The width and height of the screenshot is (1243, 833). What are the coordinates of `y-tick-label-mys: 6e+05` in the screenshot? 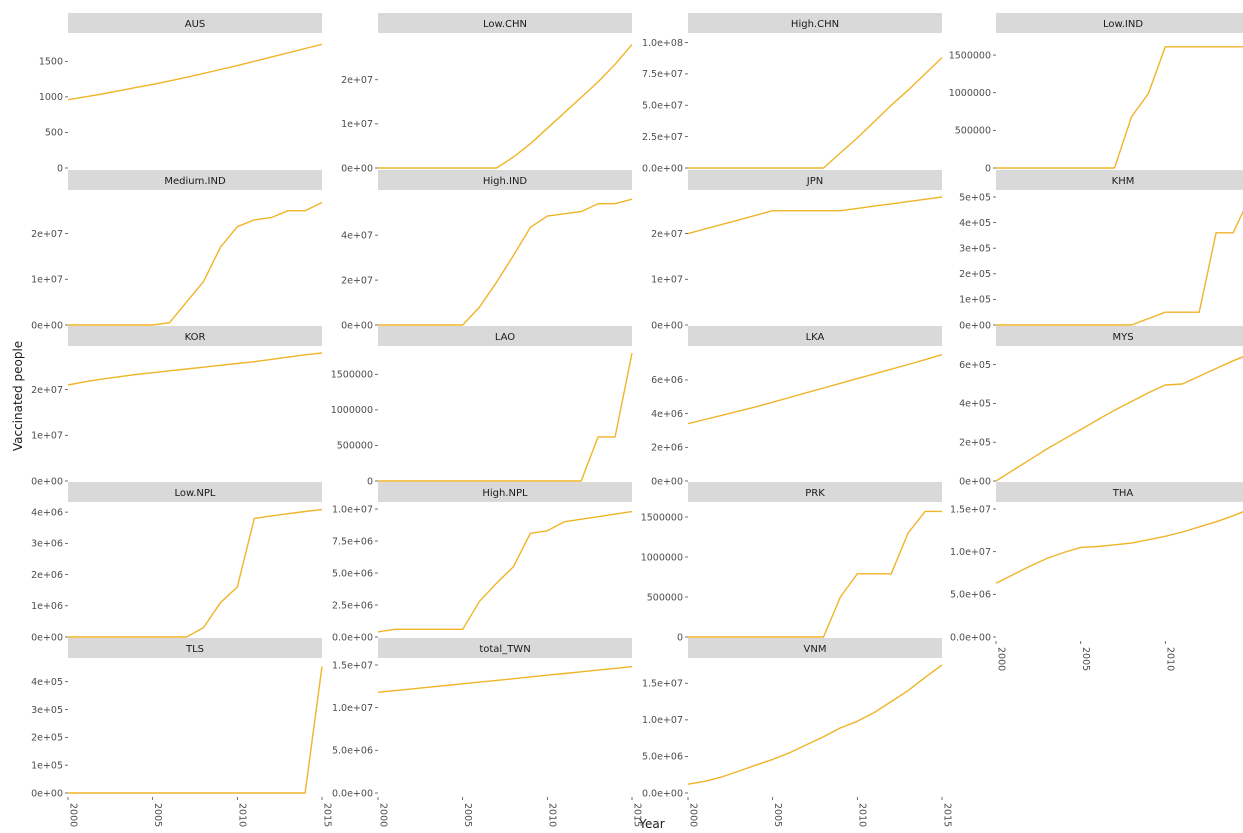 It's located at (975, 365).